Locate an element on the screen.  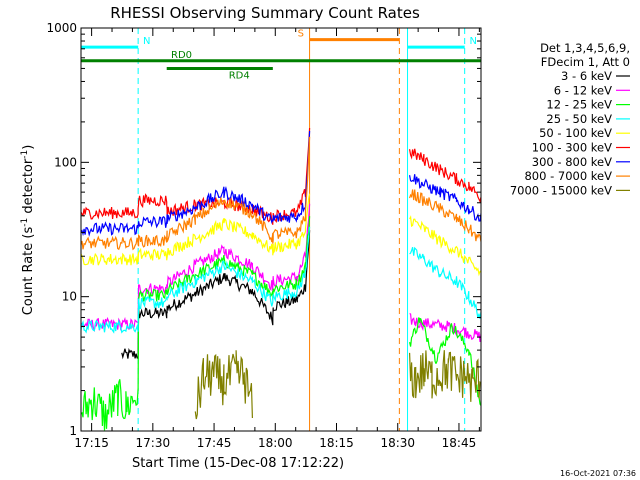
legend-label-0: 3 - 6 keV is located at coordinates (586, 76).